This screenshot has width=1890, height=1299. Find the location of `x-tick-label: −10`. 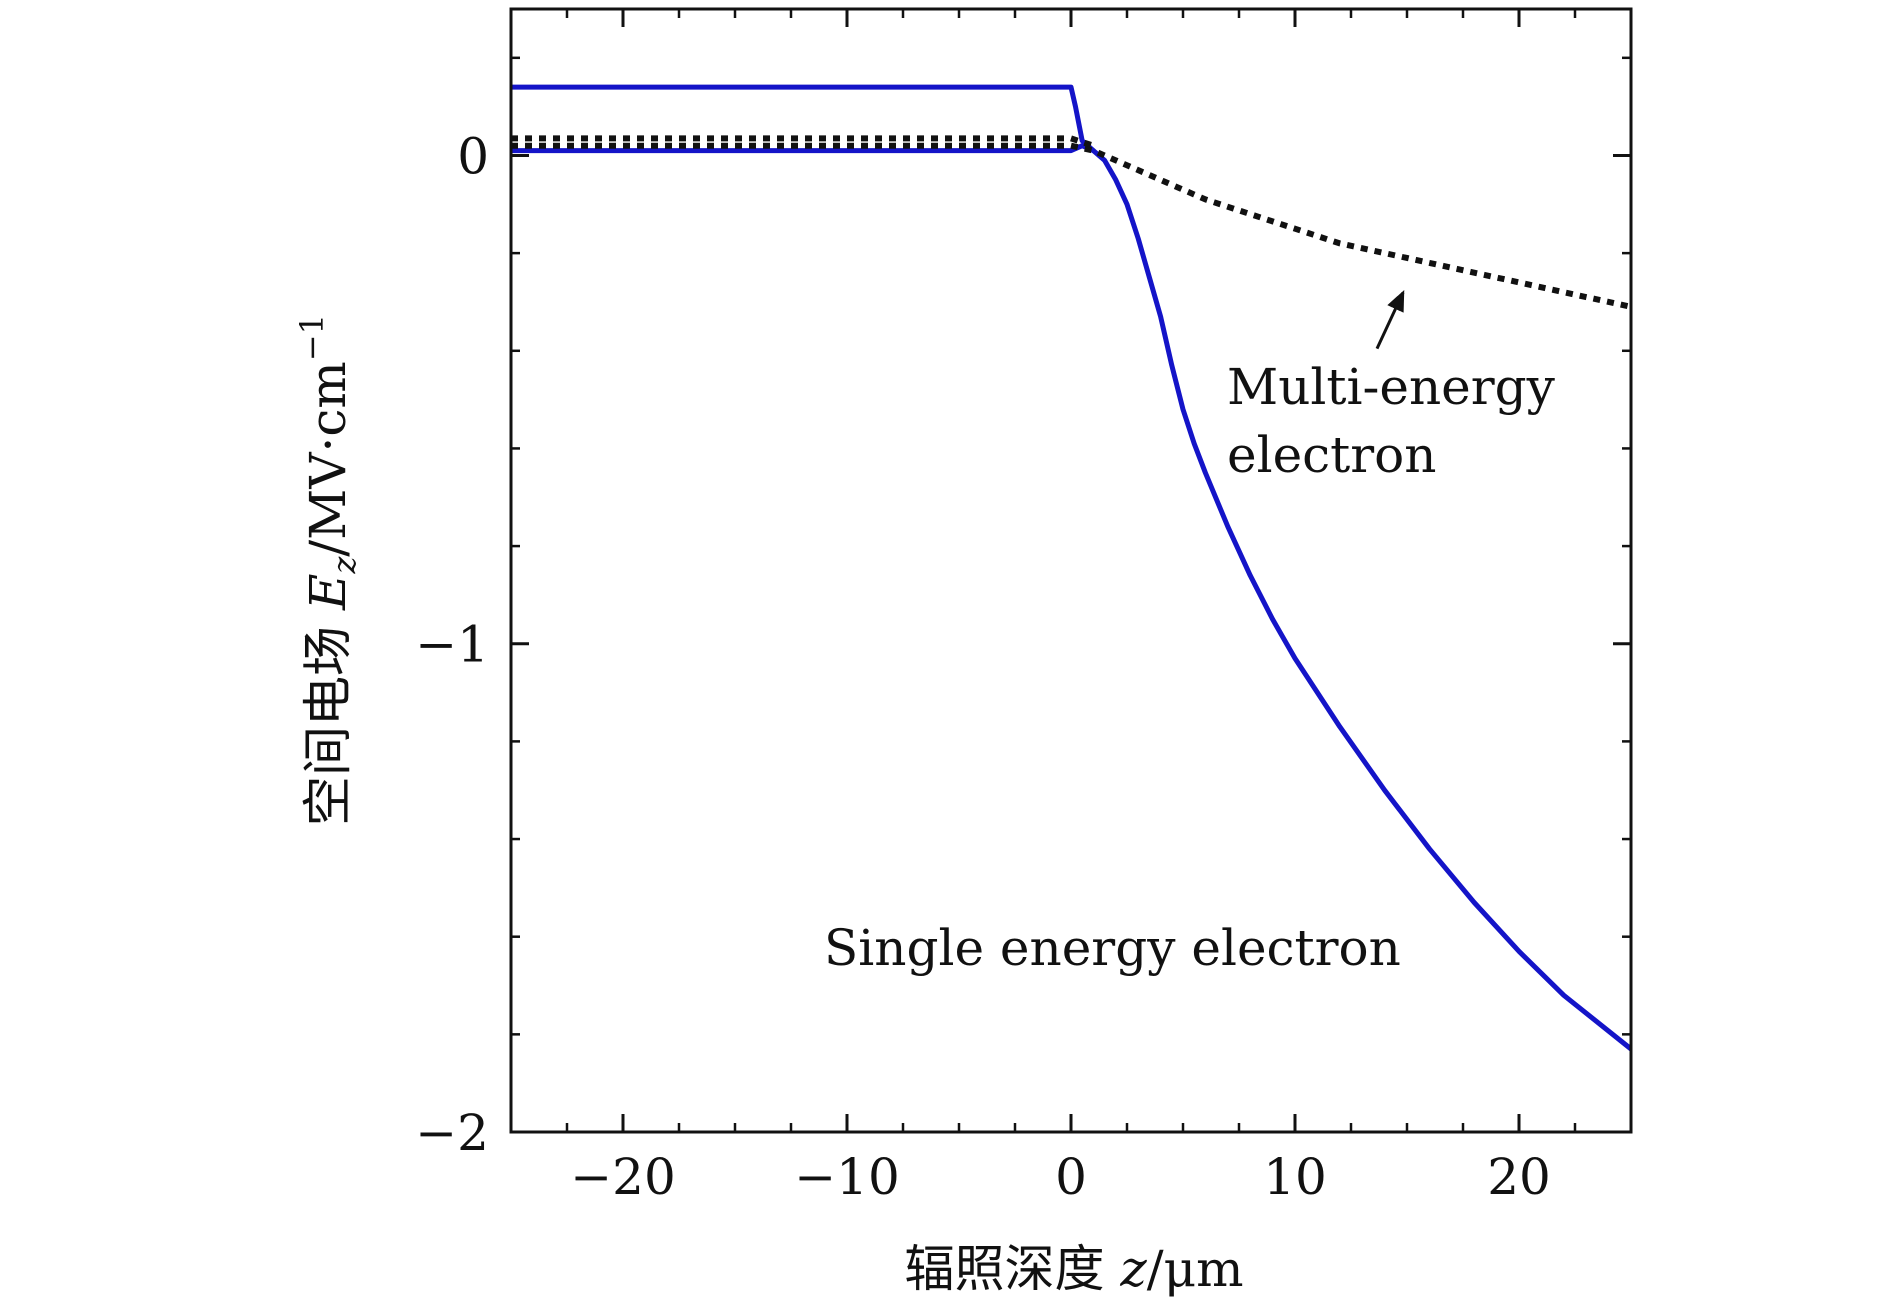

x-tick-label: −10 is located at coordinates (847, 1177).